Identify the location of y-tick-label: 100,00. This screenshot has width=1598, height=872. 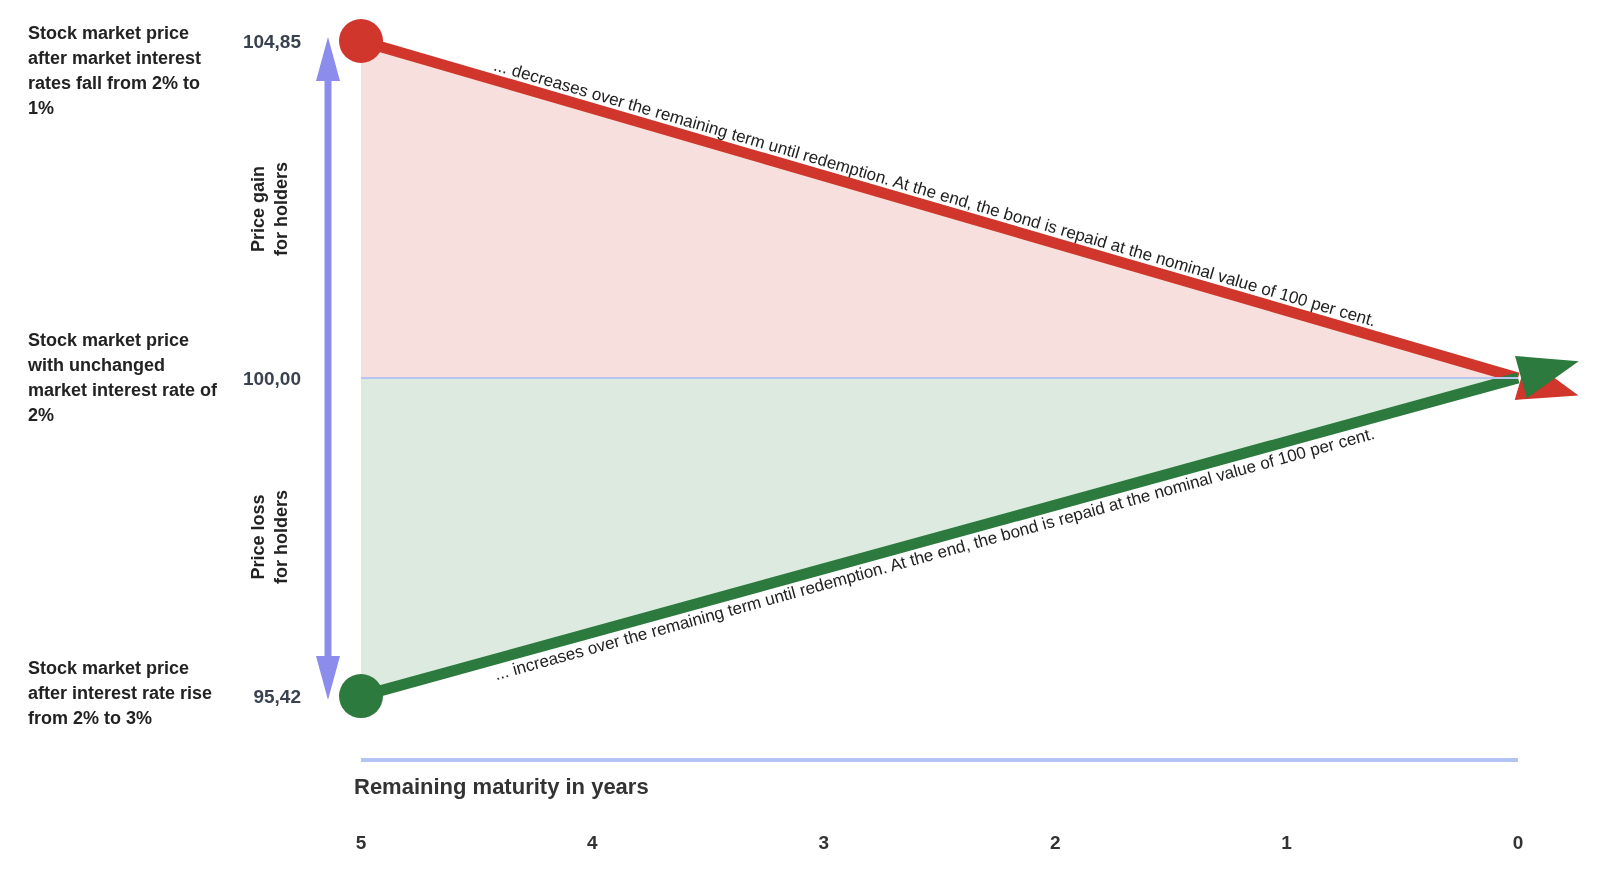
(271, 378).